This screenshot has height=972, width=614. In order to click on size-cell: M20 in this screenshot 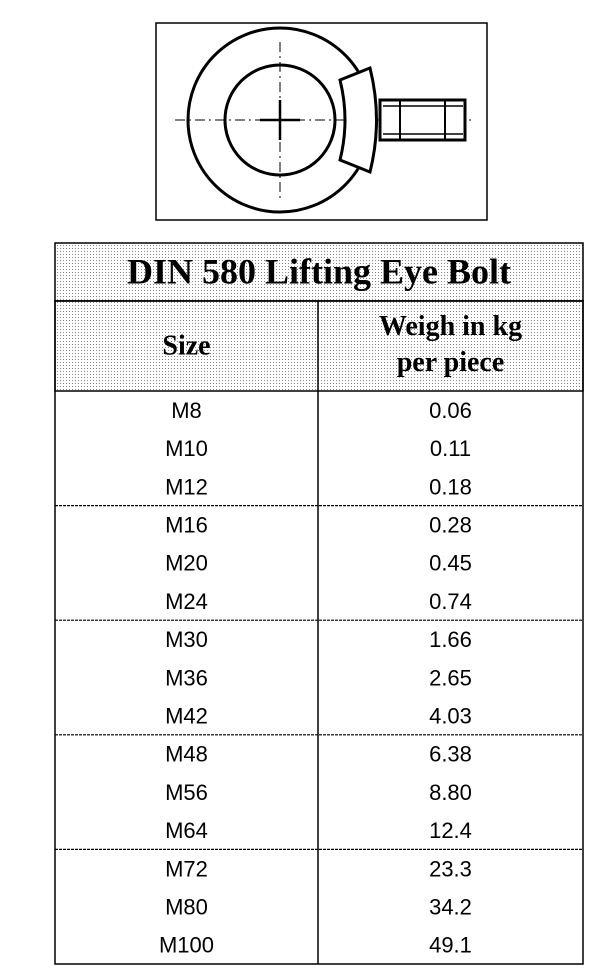, I will do `click(186, 563)`.